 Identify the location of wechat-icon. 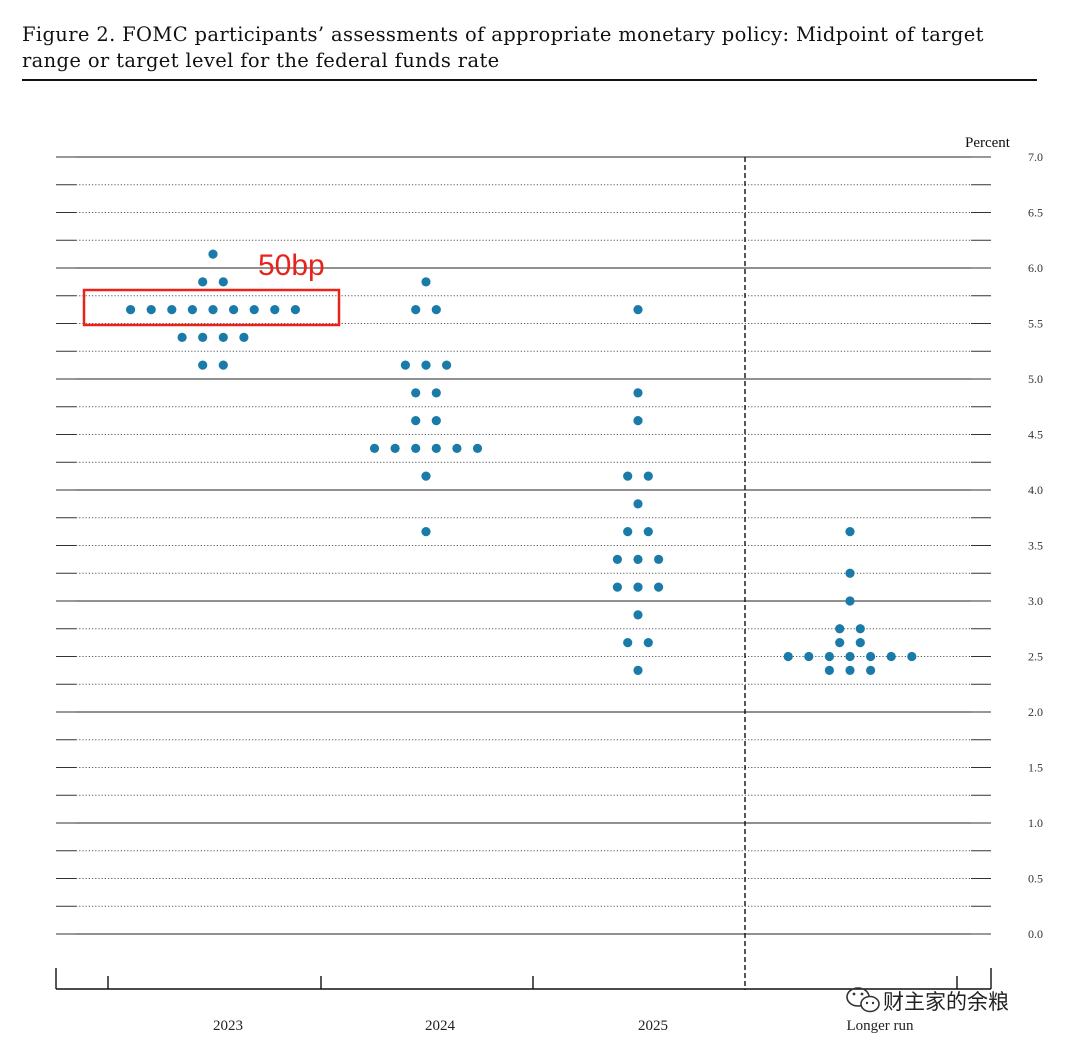
(863, 1000).